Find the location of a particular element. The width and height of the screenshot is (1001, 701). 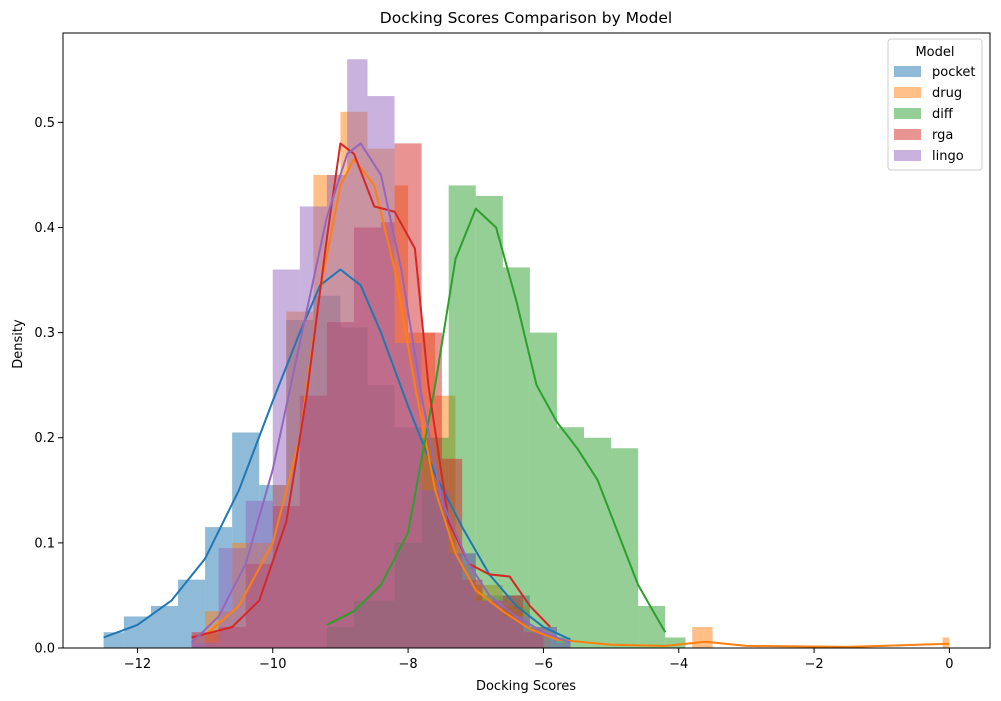

y-tick-label: 0.2 is located at coordinates (44, 438).